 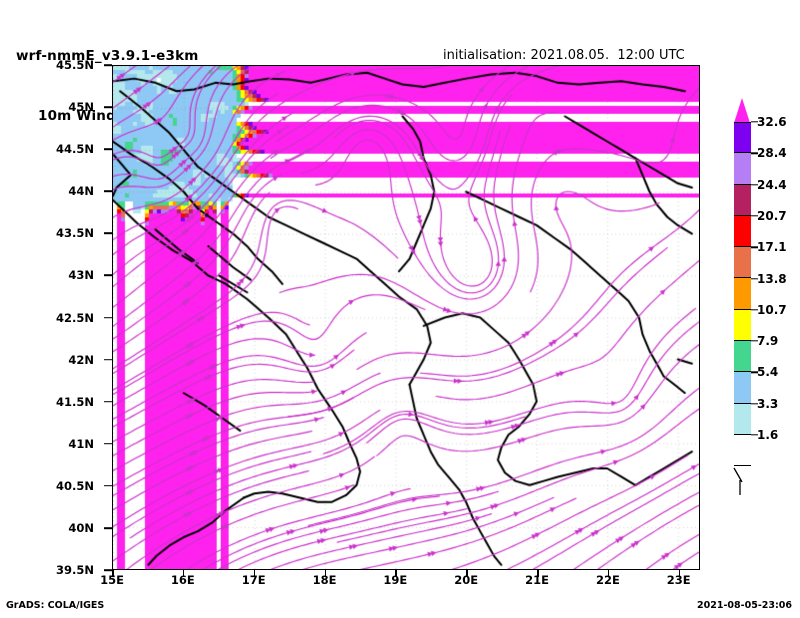 I want to click on longitude-tick-label: 17E, so click(x=253, y=580).